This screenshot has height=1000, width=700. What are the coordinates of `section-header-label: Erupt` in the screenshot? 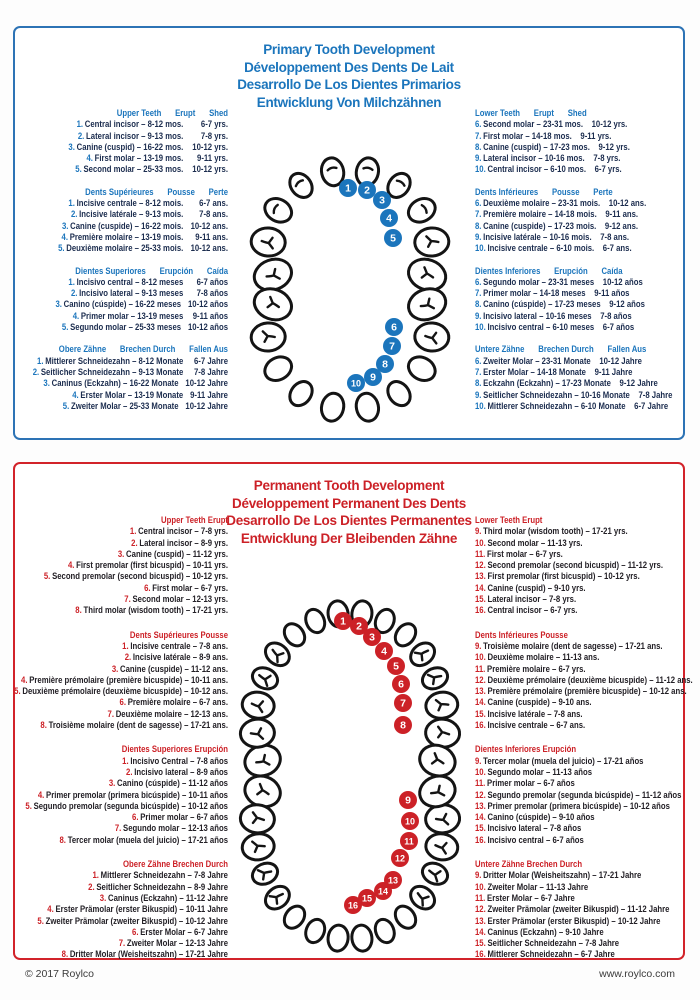 It's located at (185, 113).